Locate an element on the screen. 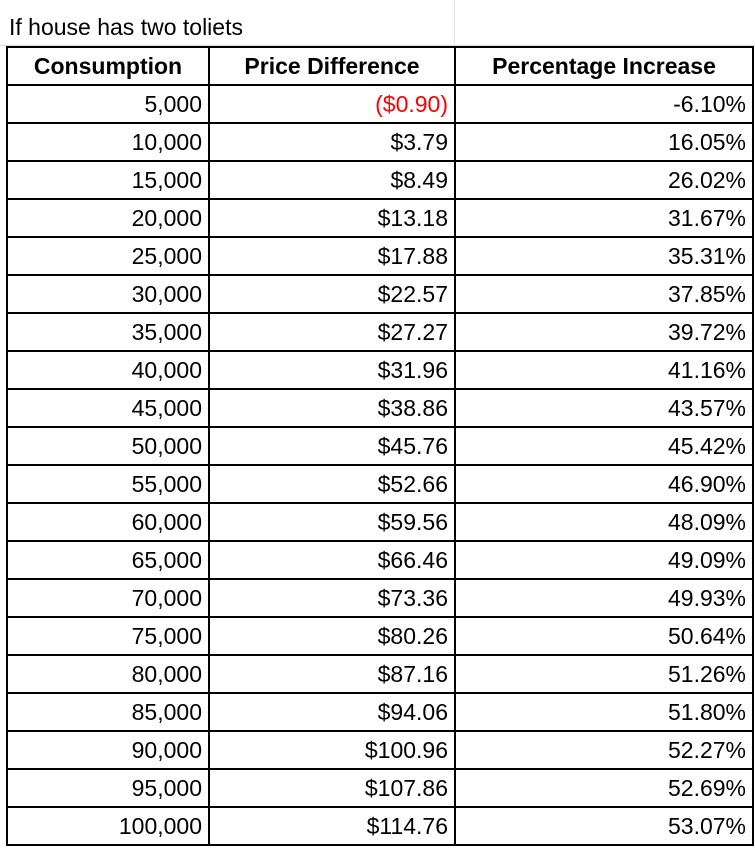 This screenshot has width=755, height=850. table-row: 60,000 $59.56 48.09% is located at coordinates (380, 522).